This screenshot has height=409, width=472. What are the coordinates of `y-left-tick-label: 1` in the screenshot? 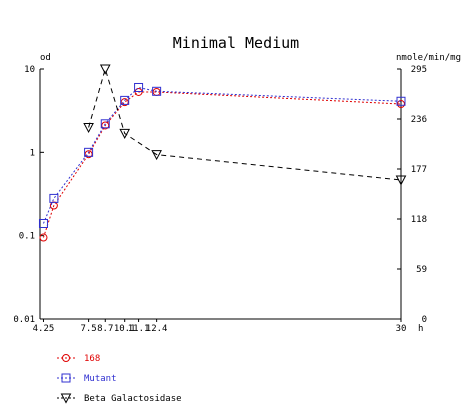 It's located at (32, 153).